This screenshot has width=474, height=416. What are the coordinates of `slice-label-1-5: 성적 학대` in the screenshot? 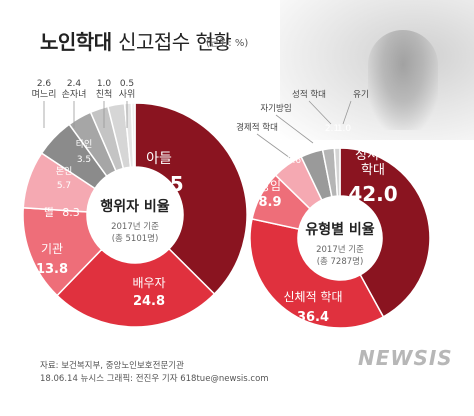 It's located at (309, 94).